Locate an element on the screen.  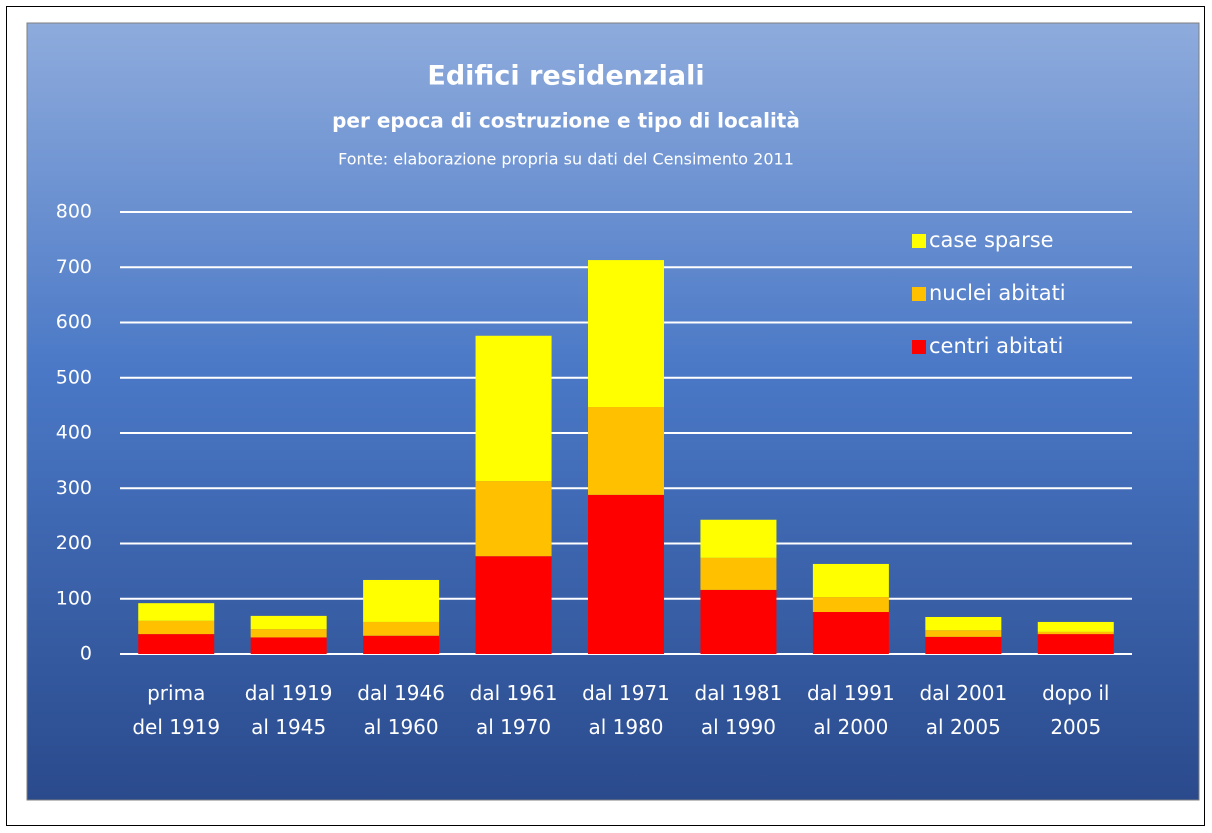
x-tick-label: dal 1991 al 2000 is located at coordinates (850, 710).